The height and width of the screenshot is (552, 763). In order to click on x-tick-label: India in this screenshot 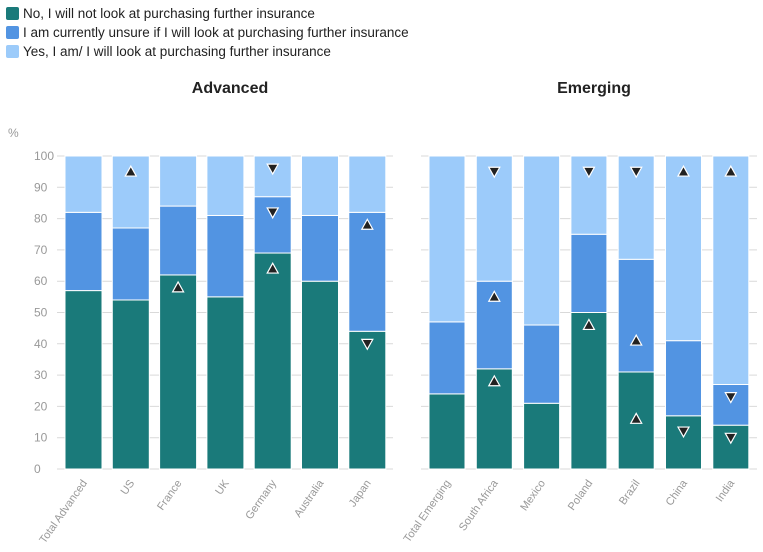, I will do `click(726, 490)`.